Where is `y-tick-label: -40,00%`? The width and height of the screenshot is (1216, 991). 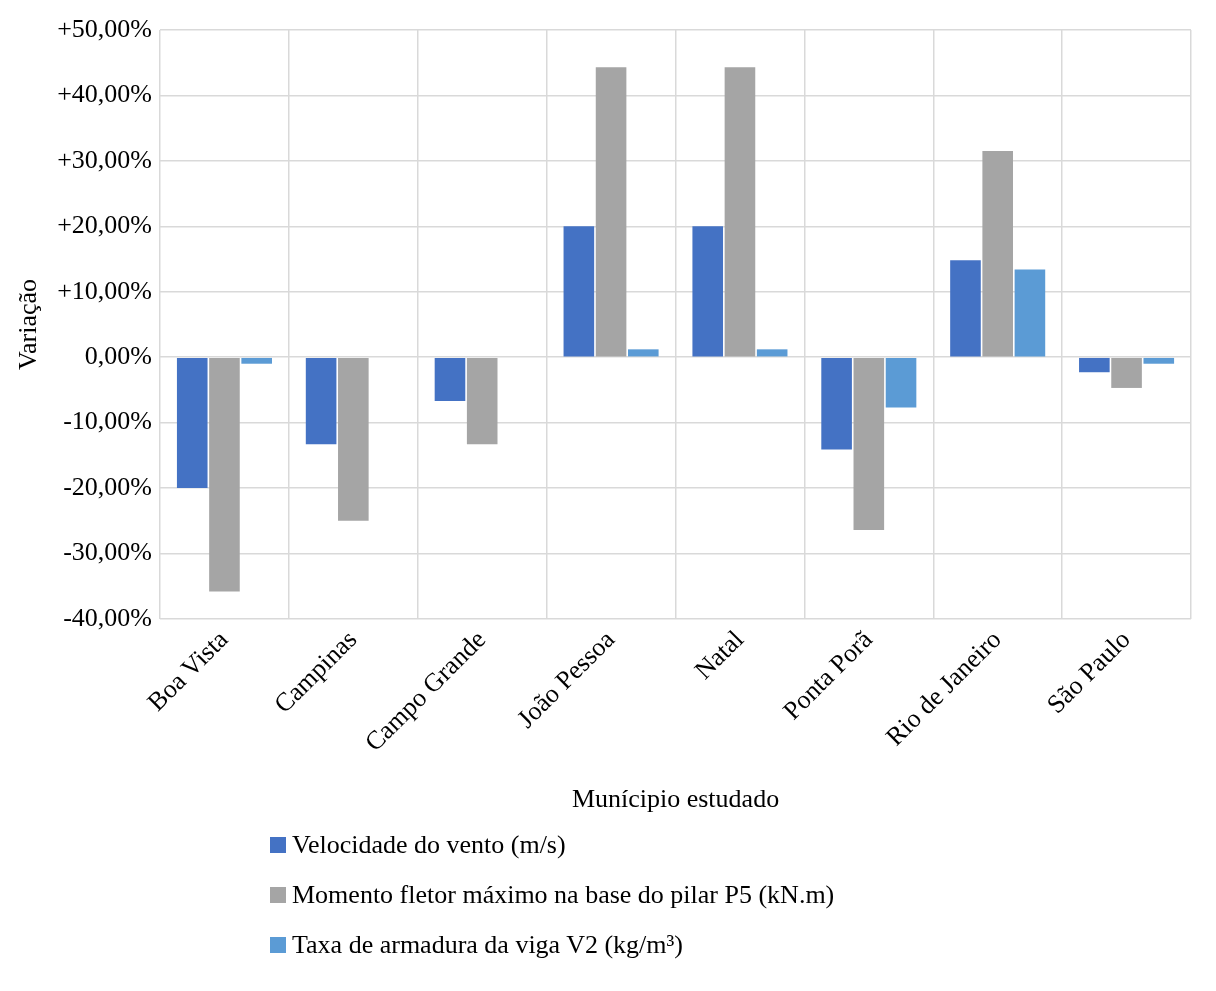
y-tick-label: -40,00% is located at coordinates (108, 617).